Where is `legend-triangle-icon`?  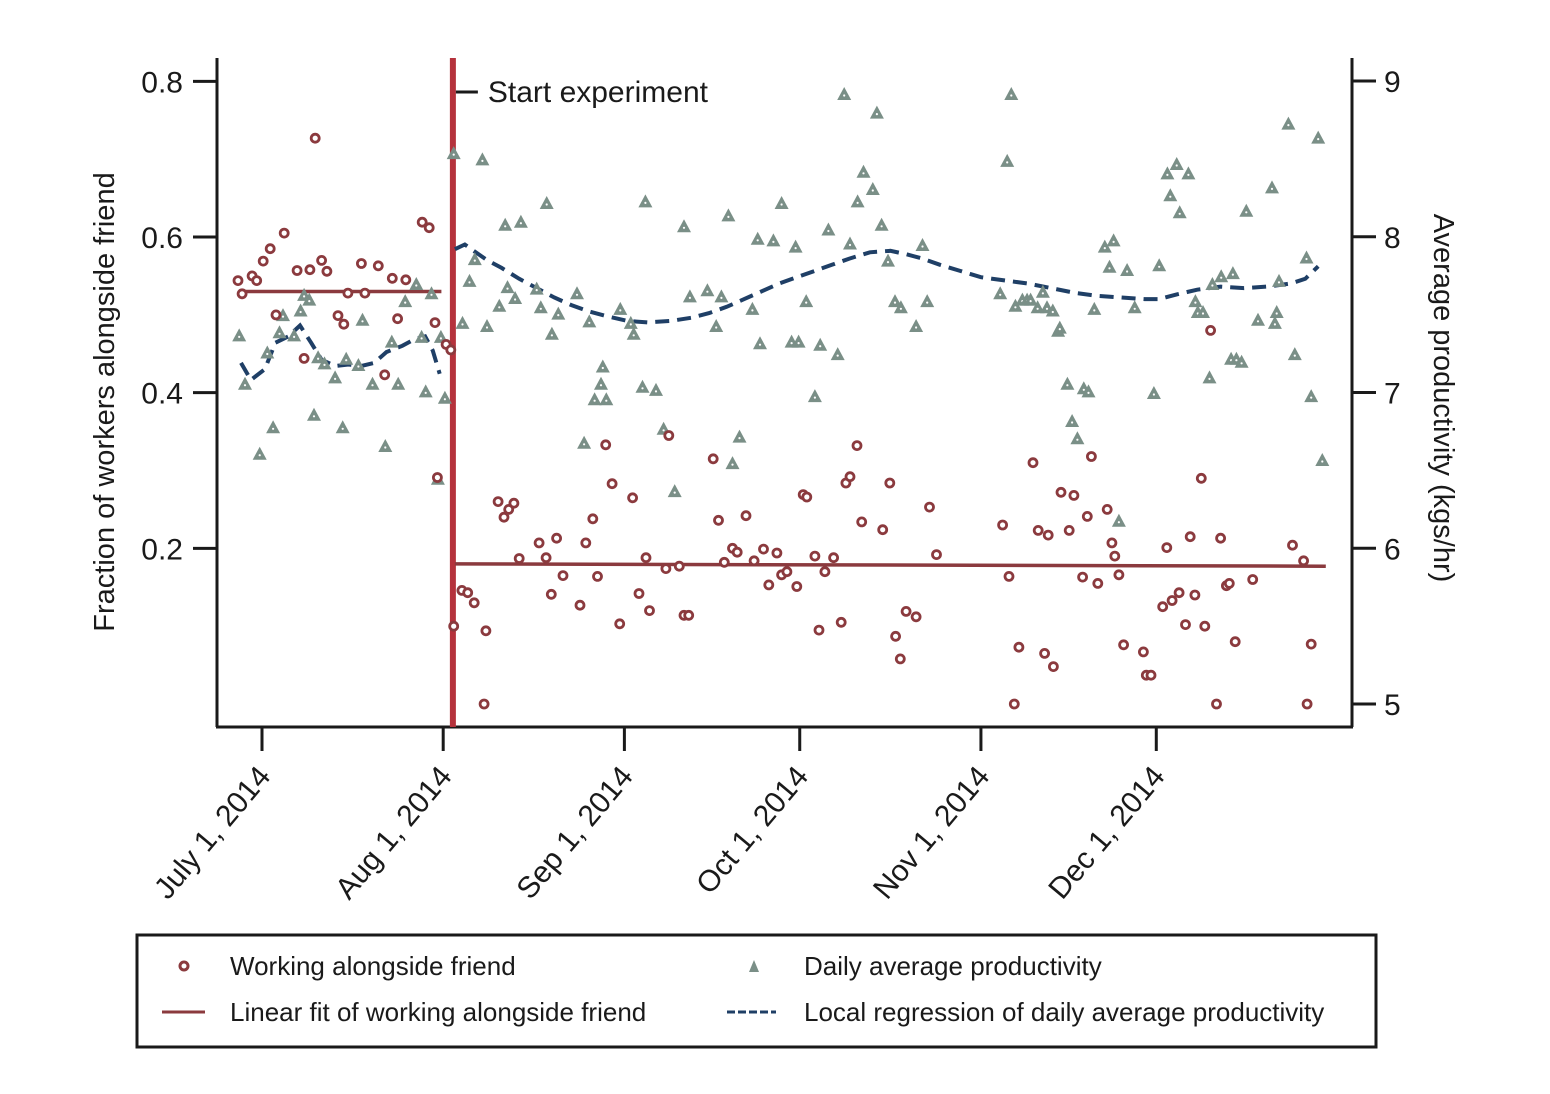 legend-triangle-icon is located at coordinates (754, 966).